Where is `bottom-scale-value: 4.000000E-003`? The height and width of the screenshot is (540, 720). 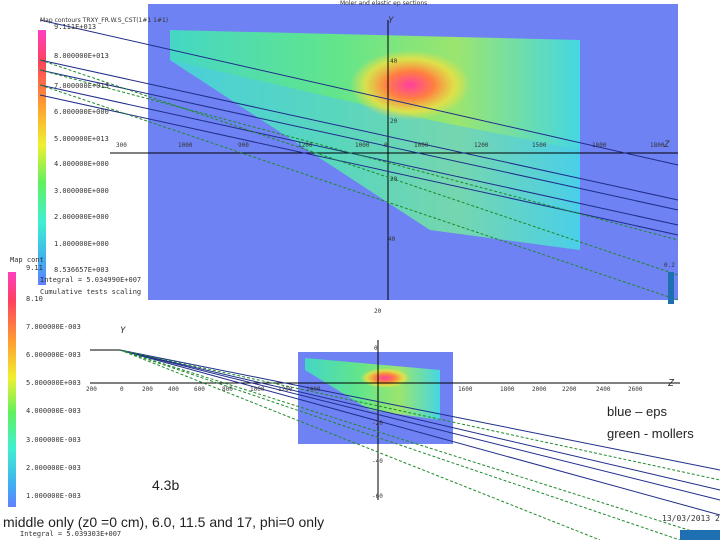 bottom-scale-value: 4.000000E-003 is located at coordinates (53, 411).